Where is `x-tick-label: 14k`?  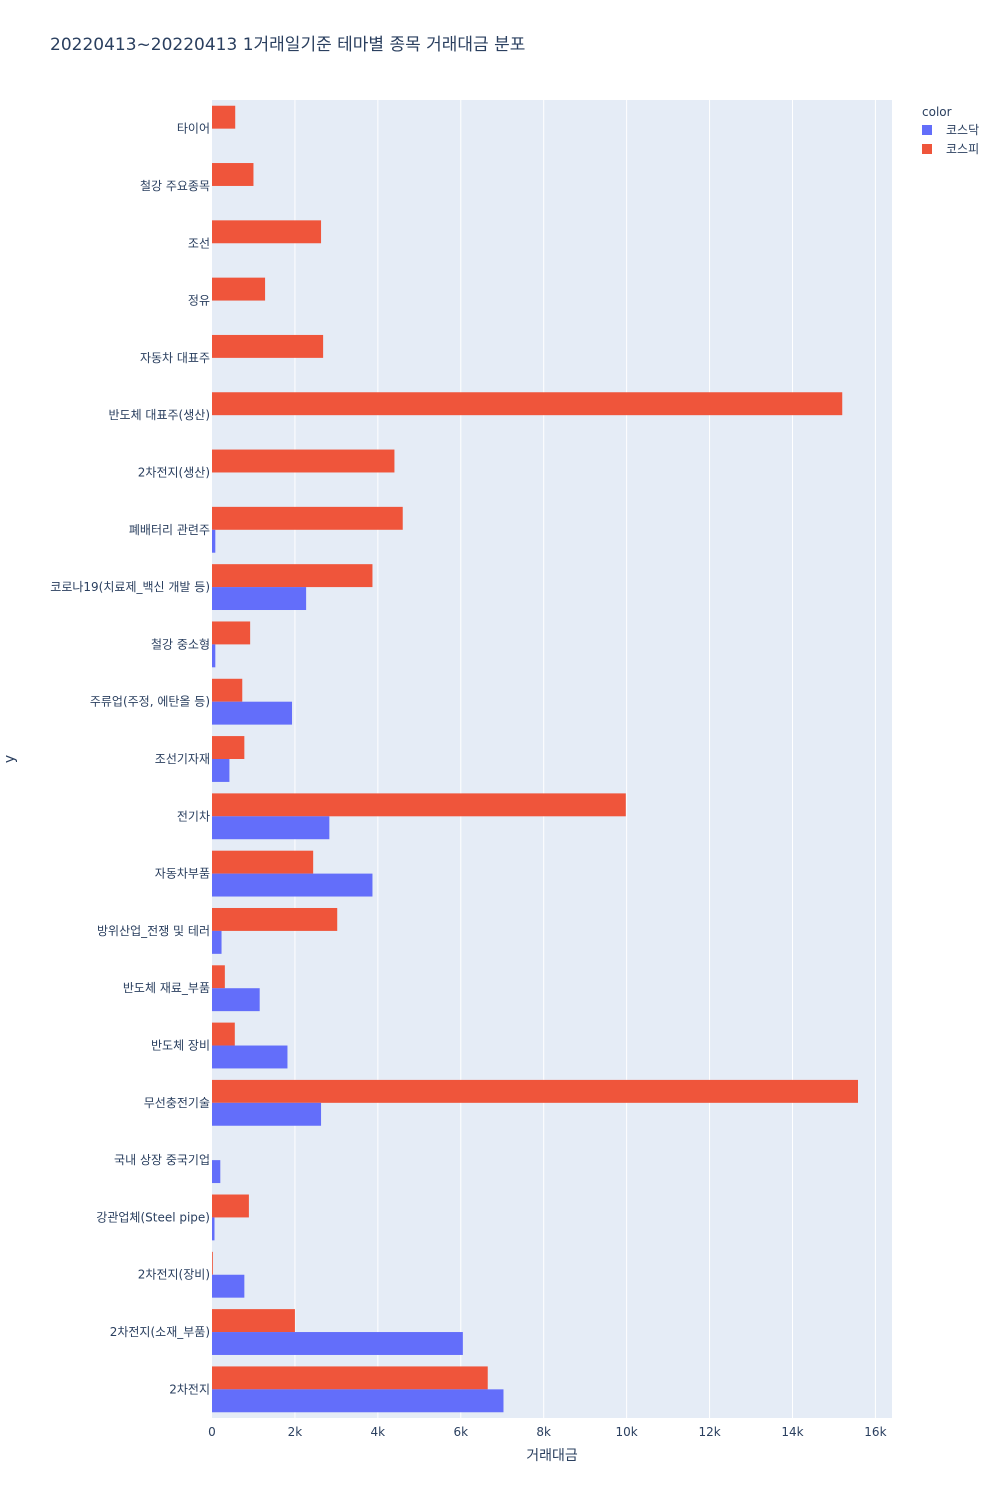
x-tick-label: 14k is located at coordinates (792, 1432).